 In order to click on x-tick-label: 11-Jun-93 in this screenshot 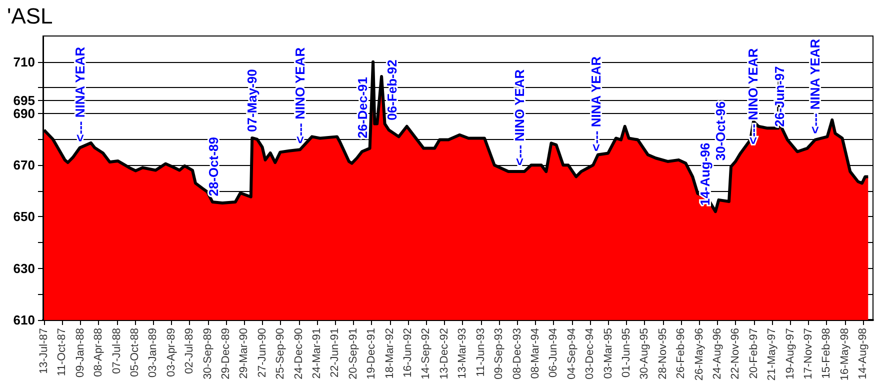, I will do `click(480, 352)`.